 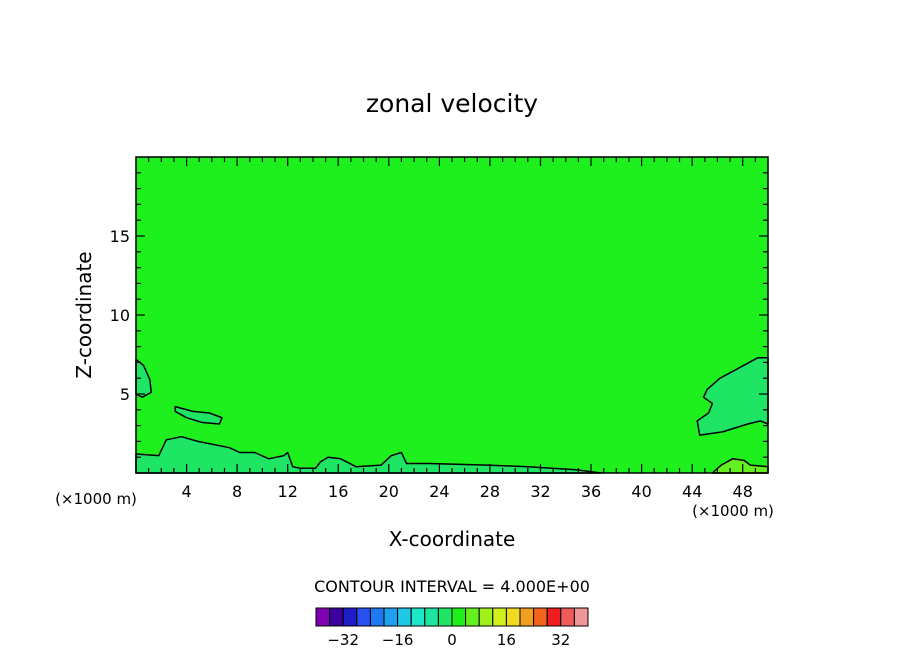 I want to click on x-tick-label: 24, so click(x=439, y=491).